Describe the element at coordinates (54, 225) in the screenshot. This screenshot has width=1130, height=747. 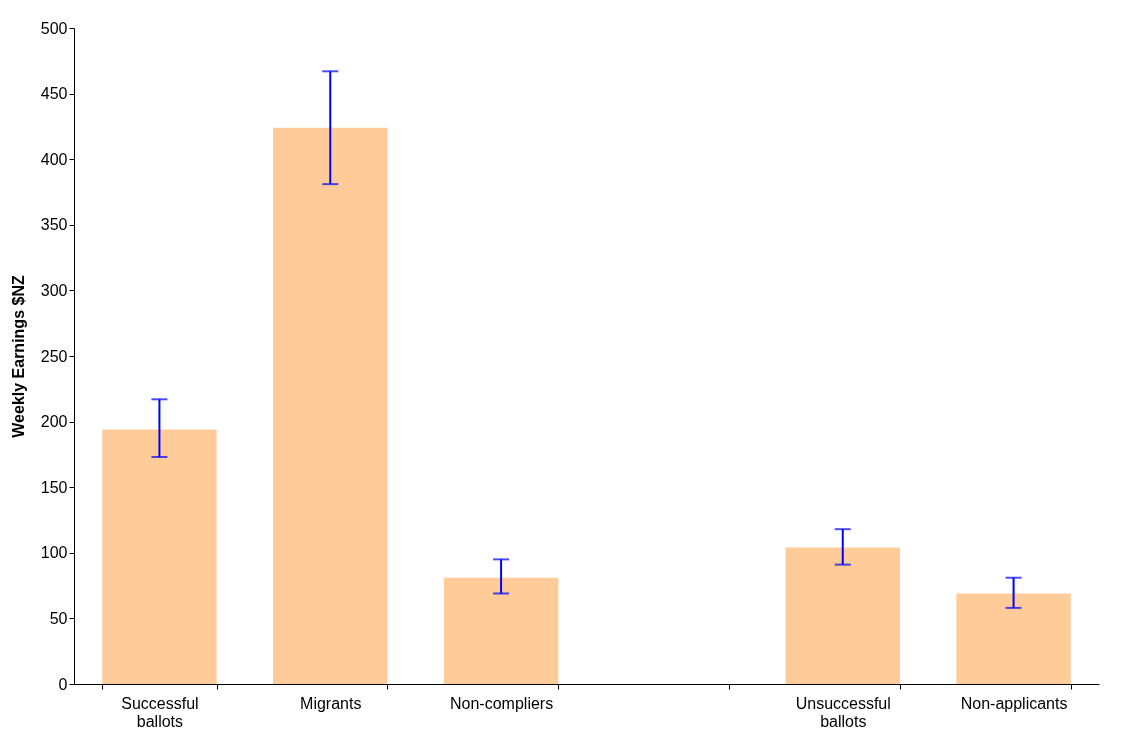
I see `y-tick-label: 350` at that location.